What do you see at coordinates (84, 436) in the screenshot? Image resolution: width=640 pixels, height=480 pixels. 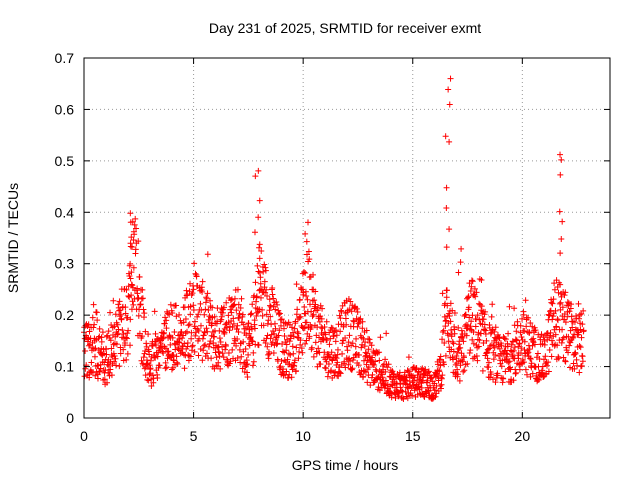 I see `x-tick-label: 0` at bounding box center [84, 436].